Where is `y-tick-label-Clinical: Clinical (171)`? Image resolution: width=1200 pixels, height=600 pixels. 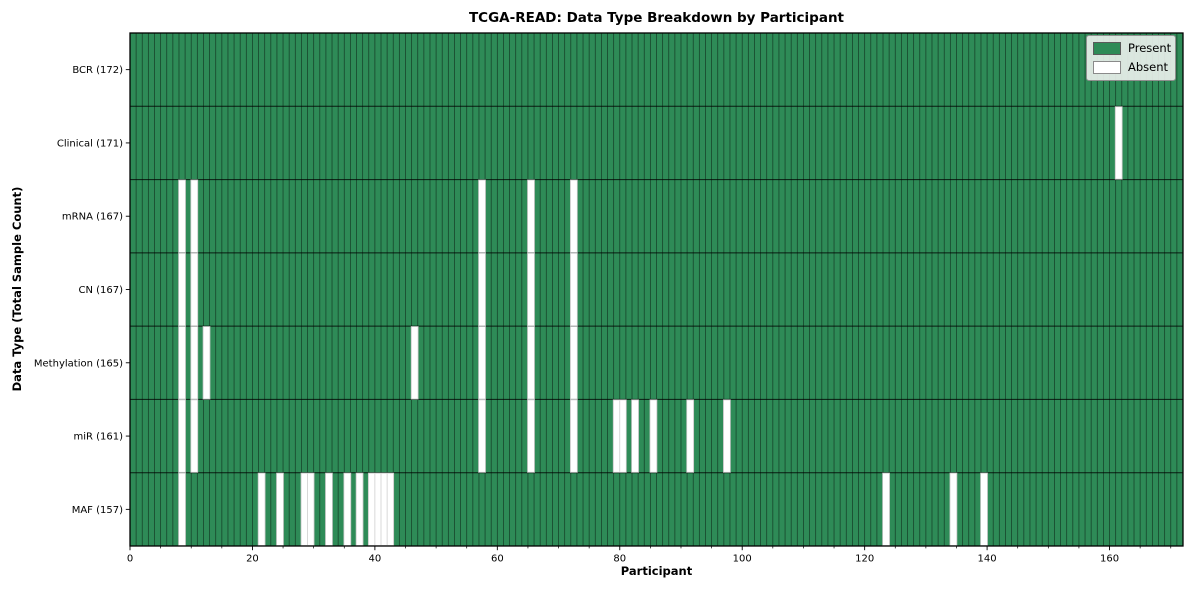
y-tick-label-Clinical: Clinical (171) is located at coordinates (90, 143).